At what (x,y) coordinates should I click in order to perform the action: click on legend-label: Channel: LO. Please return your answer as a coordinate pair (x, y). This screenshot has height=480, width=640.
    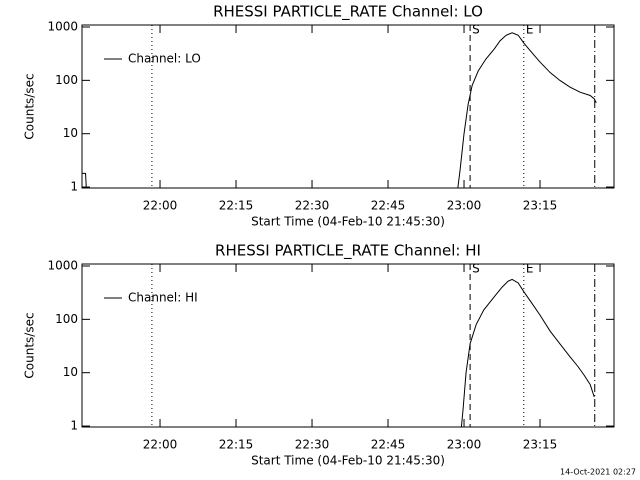
    Looking at the image, I should click on (164, 59).